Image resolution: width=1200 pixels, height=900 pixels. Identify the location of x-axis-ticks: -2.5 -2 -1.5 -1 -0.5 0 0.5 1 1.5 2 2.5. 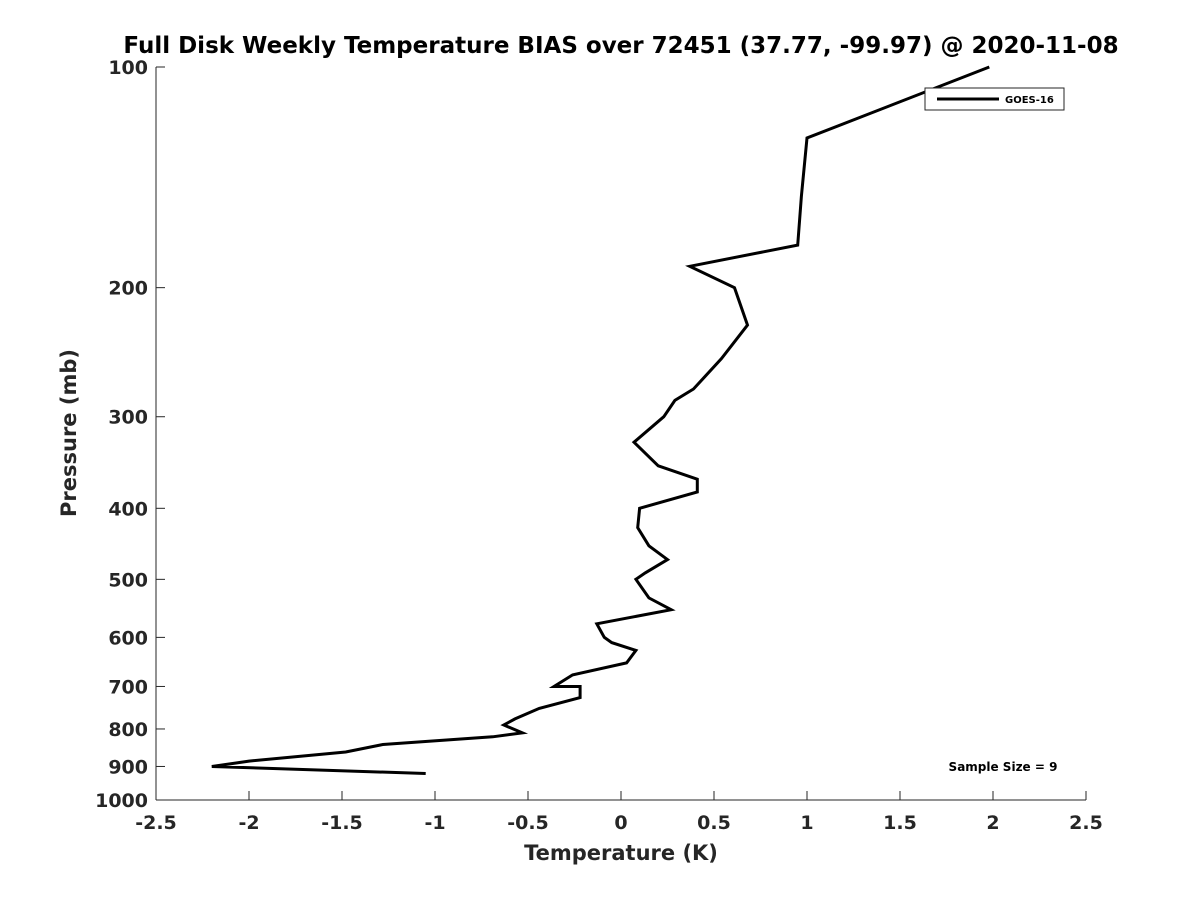
(619, 812).